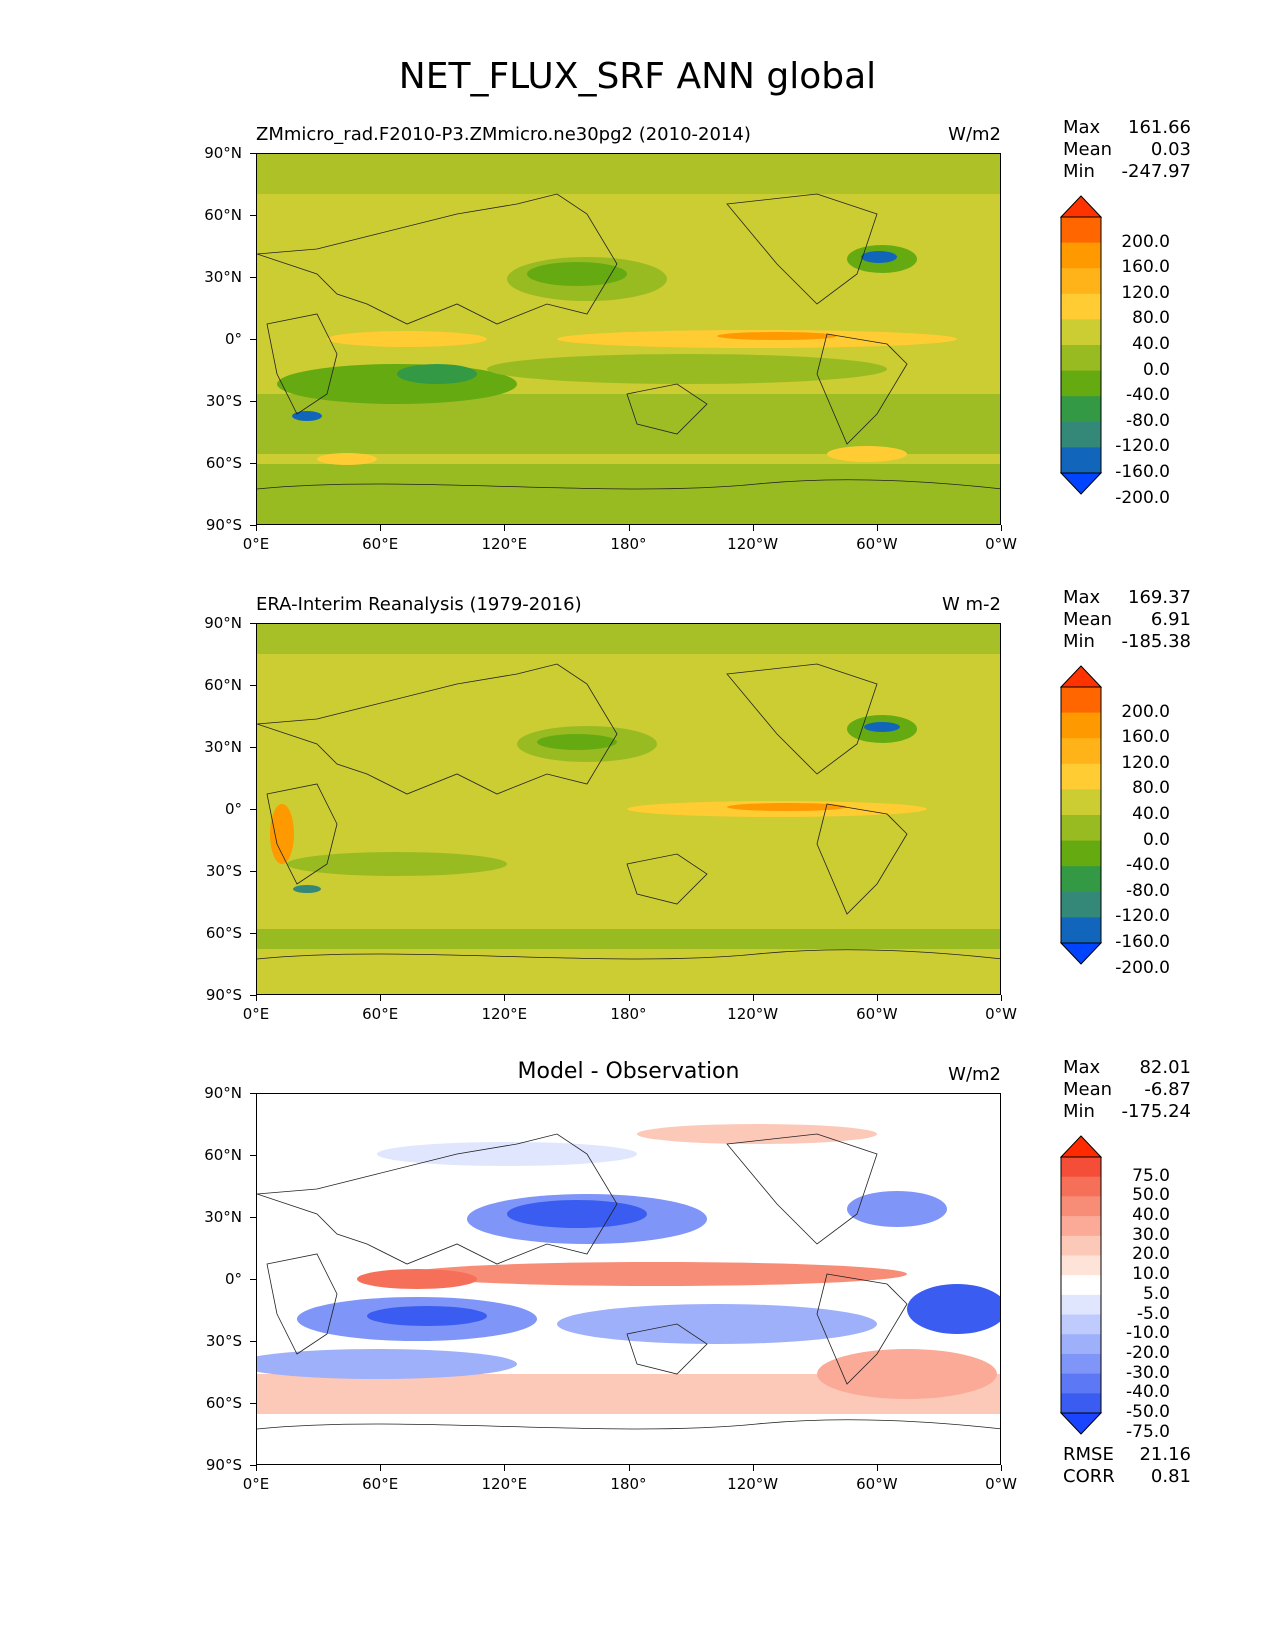 The height and width of the screenshot is (1650, 1275). I want to click on colorbar-tick-label: -40.0, so click(1148, 865).